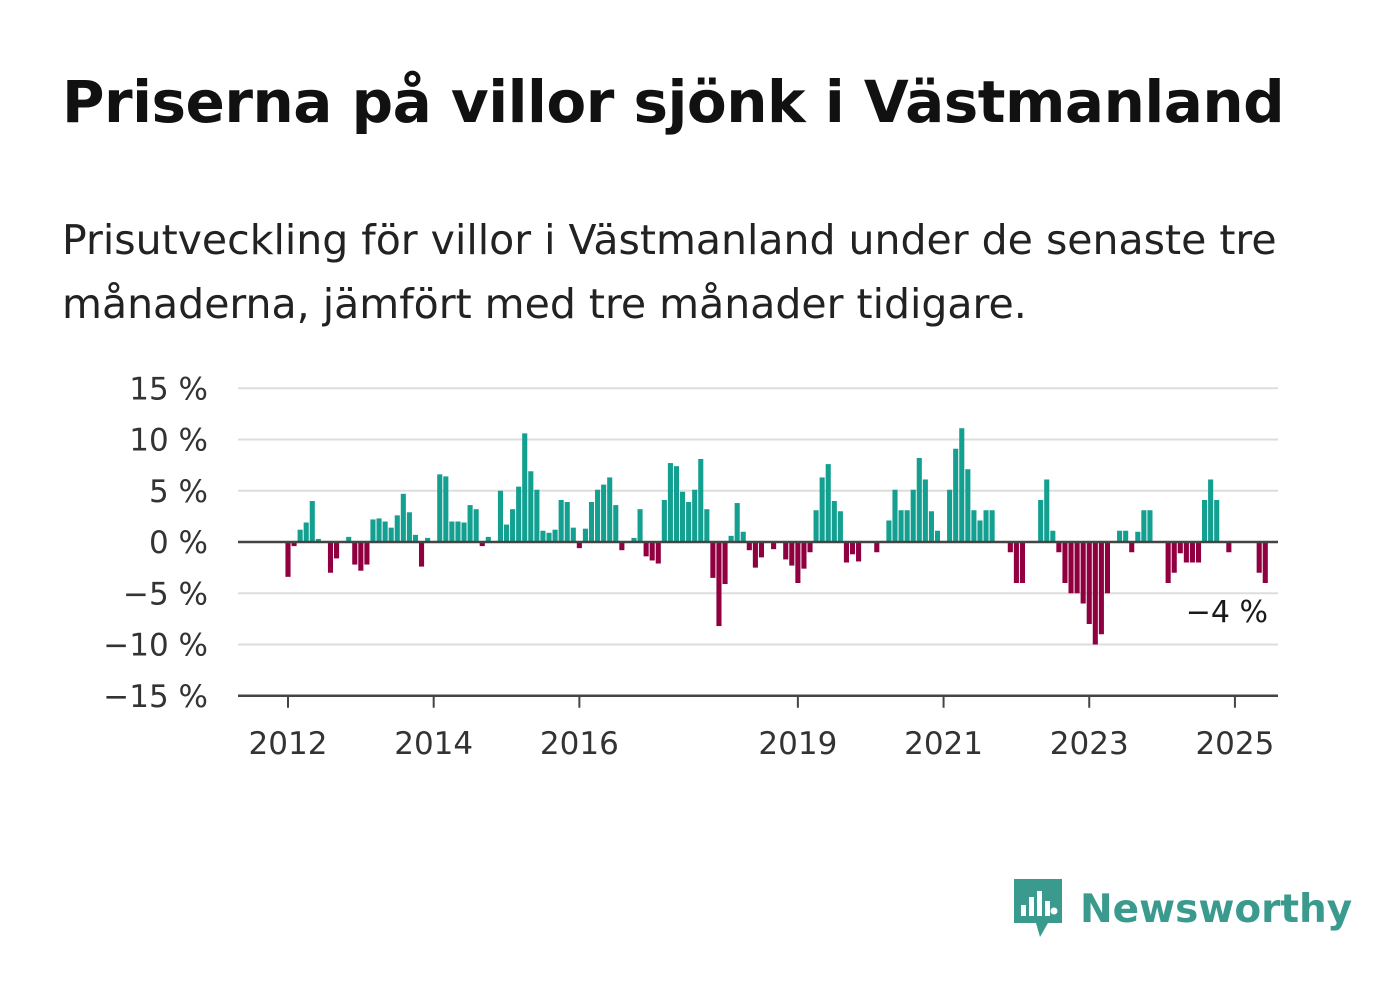 The image size is (1382, 999). What do you see at coordinates (762, 744) in the screenshot?
I see `x-axis-labels: 2012 2014 2016 2019 2021 2023 2025` at bounding box center [762, 744].